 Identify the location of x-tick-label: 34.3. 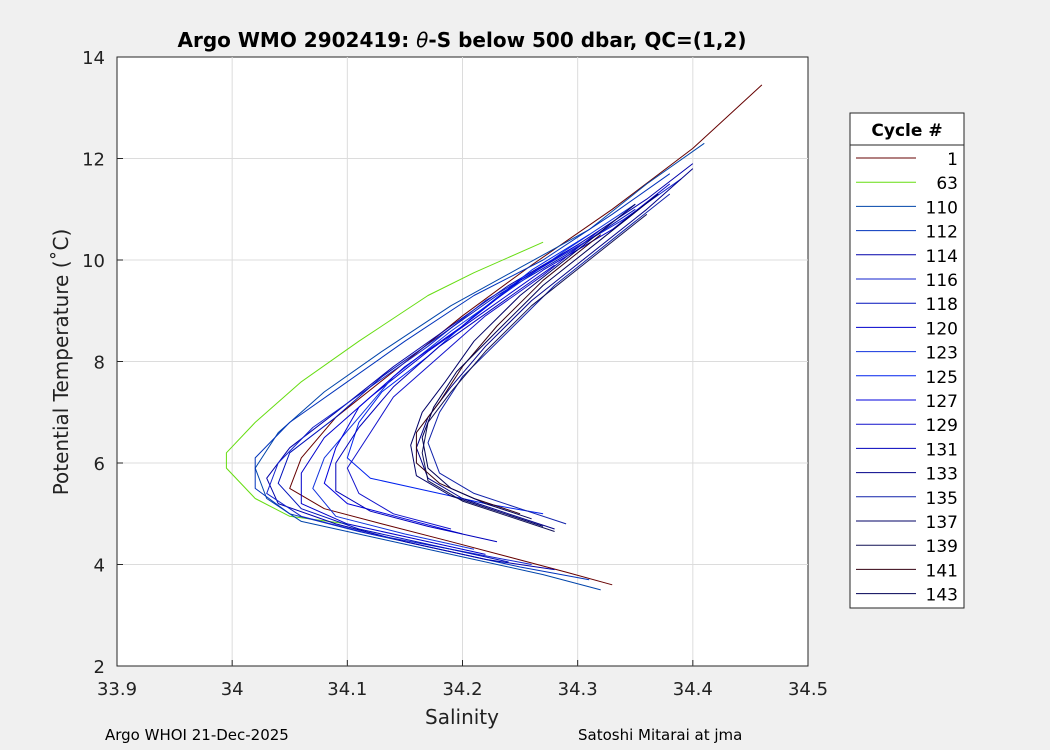
(578, 689).